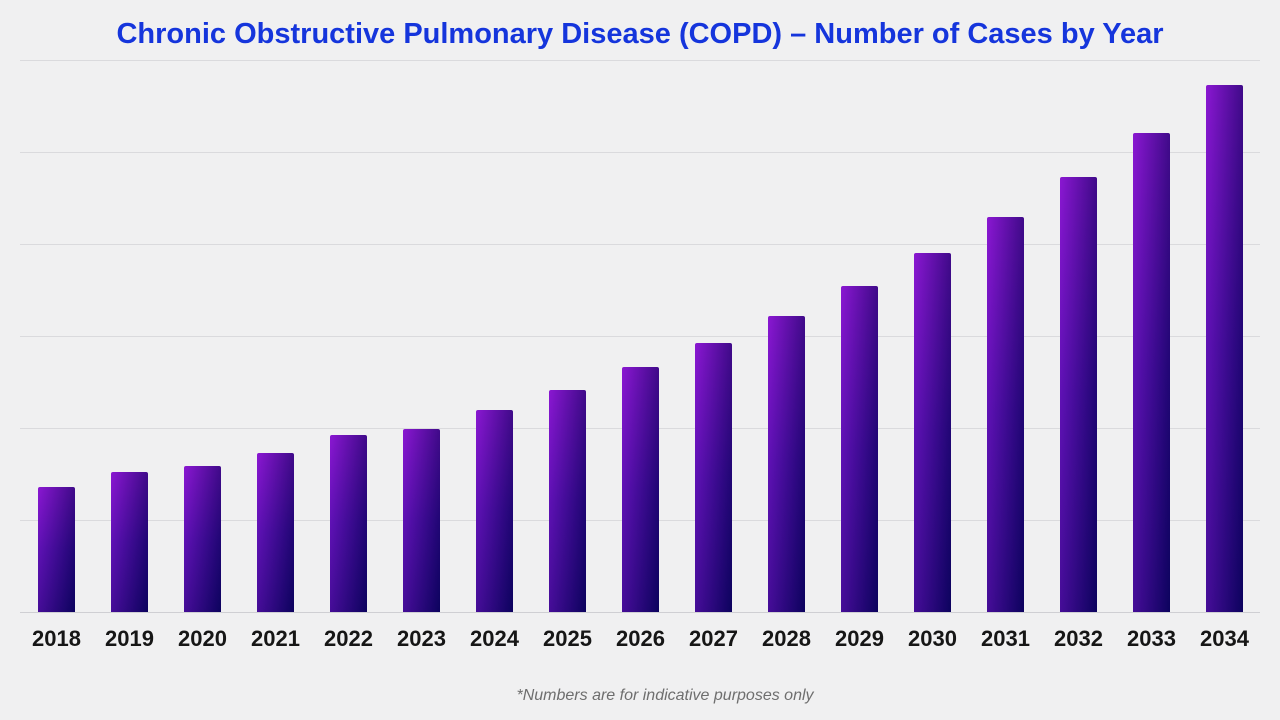 The height and width of the screenshot is (720, 1280). I want to click on bar-2021, so click(275, 532).